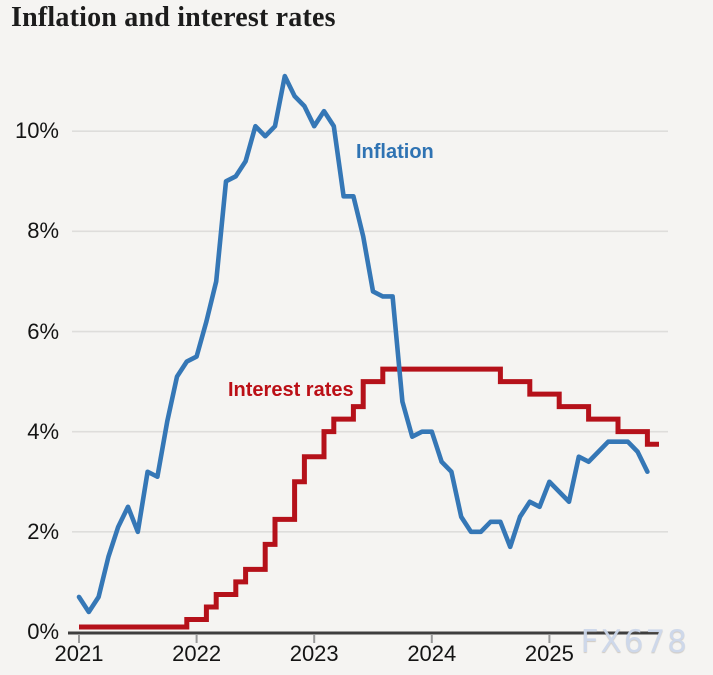 This screenshot has height=675, width=713. What do you see at coordinates (314, 653) in the screenshot?
I see `x-tick-label: 2023` at bounding box center [314, 653].